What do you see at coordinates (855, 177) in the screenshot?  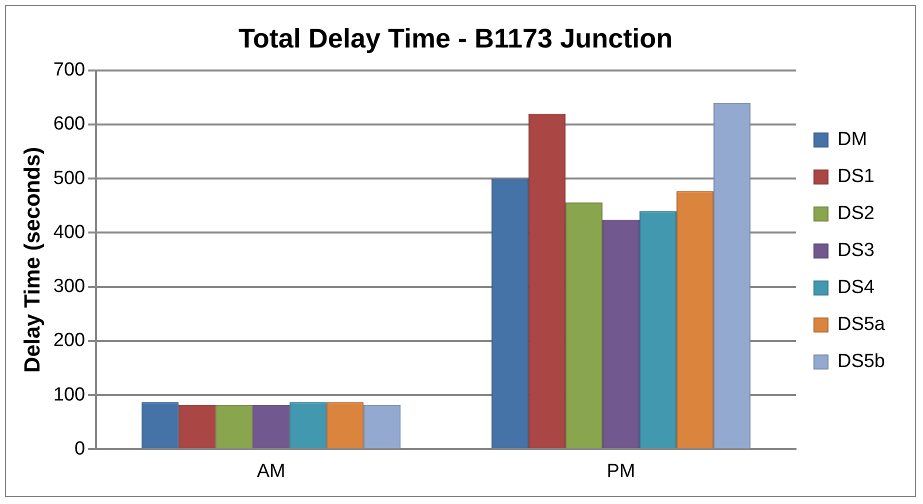 I see `legend-label: DS1` at bounding box center [855, 177].